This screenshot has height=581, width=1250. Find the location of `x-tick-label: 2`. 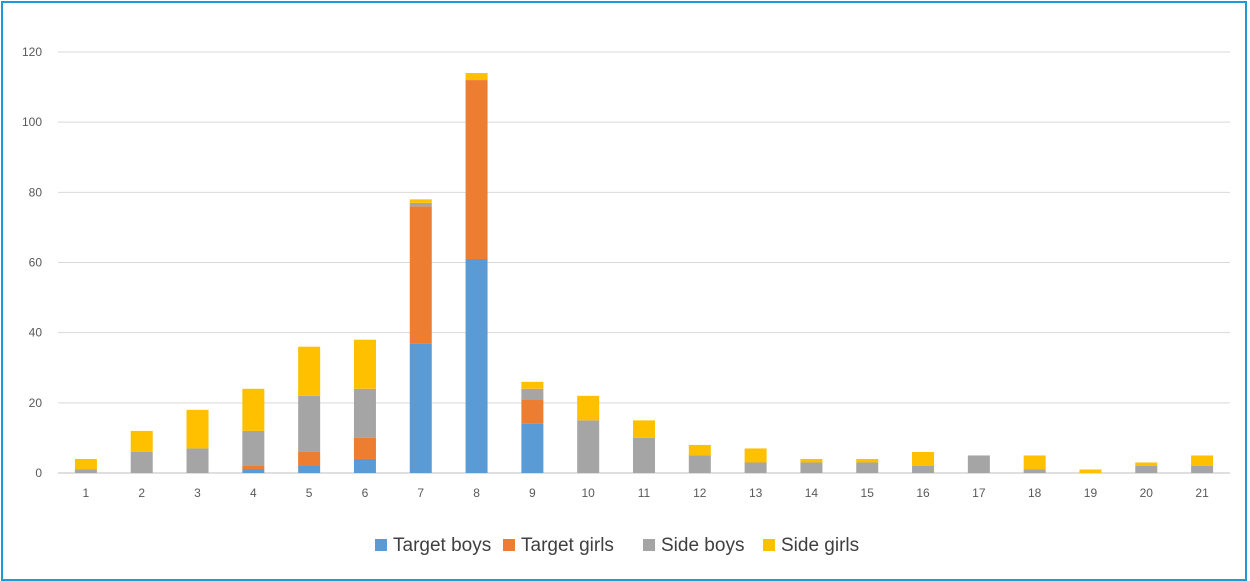

x-tick-label: 2 is located at coordinates (141, 493).